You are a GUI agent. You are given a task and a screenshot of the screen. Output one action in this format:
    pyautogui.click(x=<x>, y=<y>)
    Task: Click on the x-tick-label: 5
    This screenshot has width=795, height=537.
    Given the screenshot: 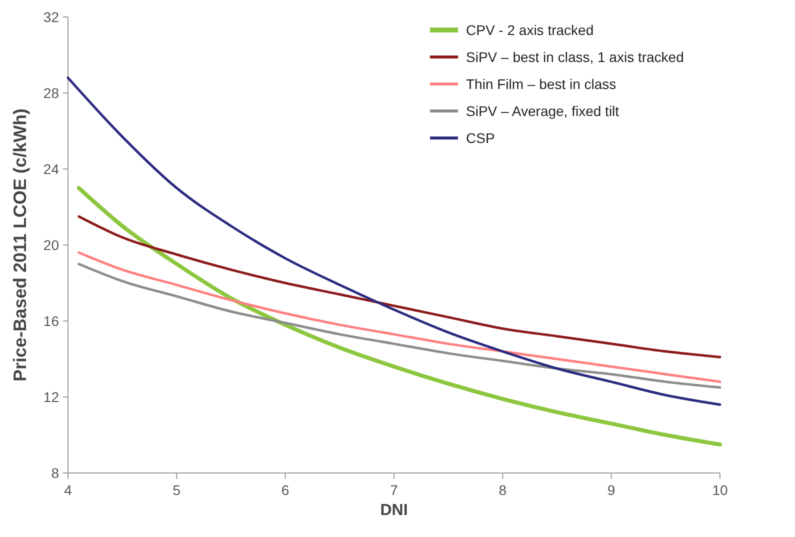 What is the action you would take?
    pyautogui.click(x=176, y=490)
    